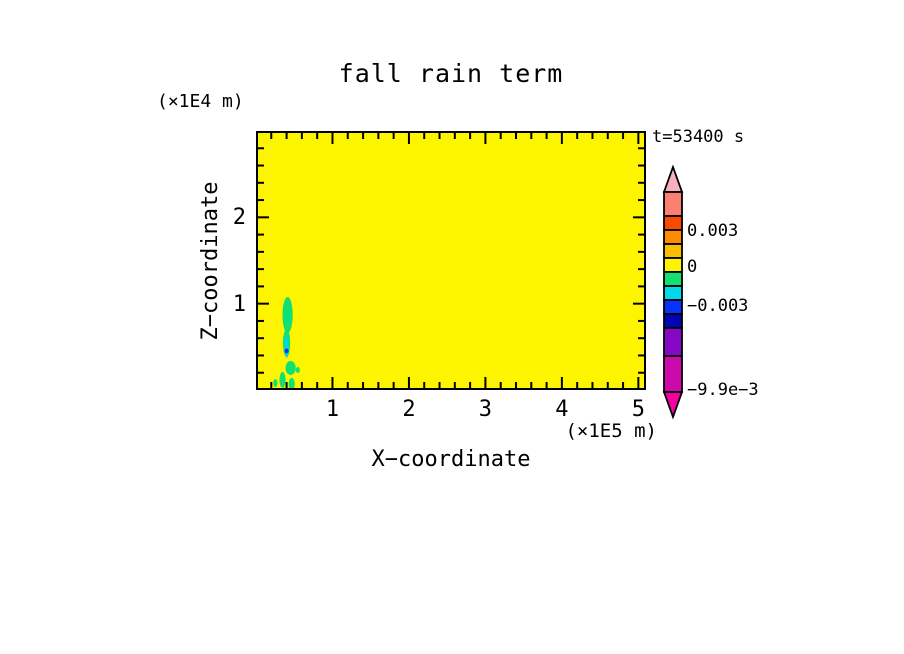 The height and width of the screenshot is (654, 904). I want to click on plot-title: fall rain term, so click(451, 73).